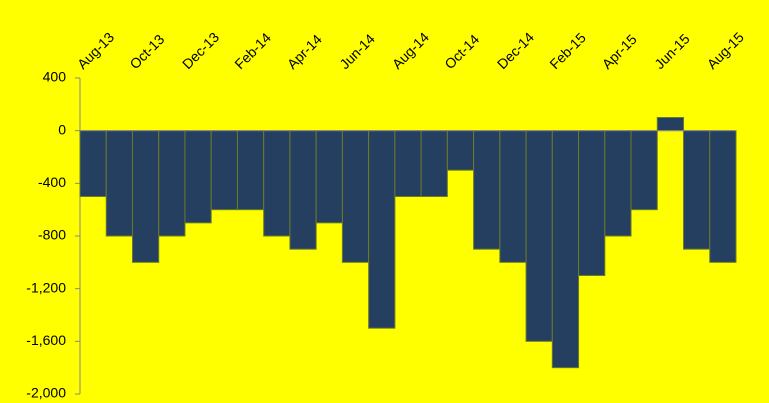  What do you see at coordinates (46, 287) in the screenshot?
I see `y-tick-label: -1,200` at bounding box center [46, 287].